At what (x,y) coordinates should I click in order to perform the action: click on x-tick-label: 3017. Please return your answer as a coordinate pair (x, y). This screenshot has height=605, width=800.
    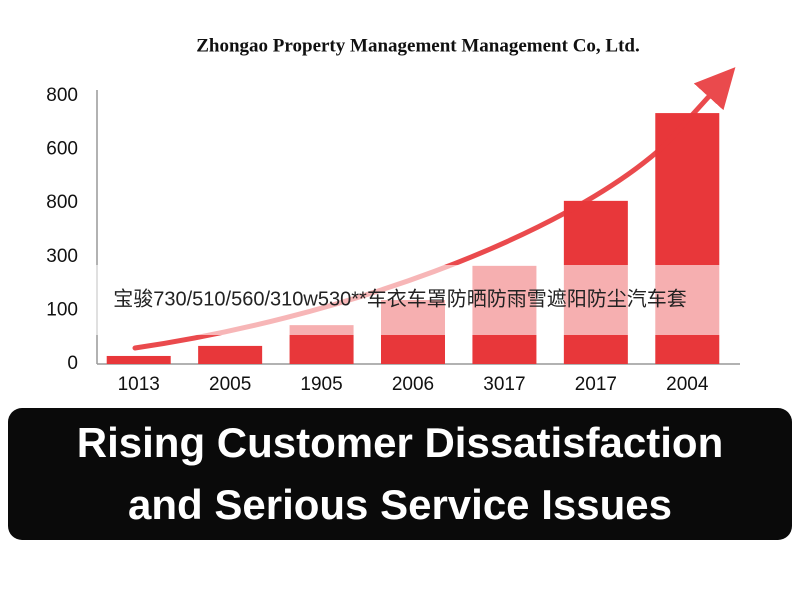
    Looking at the image, I should click on (504, 384).